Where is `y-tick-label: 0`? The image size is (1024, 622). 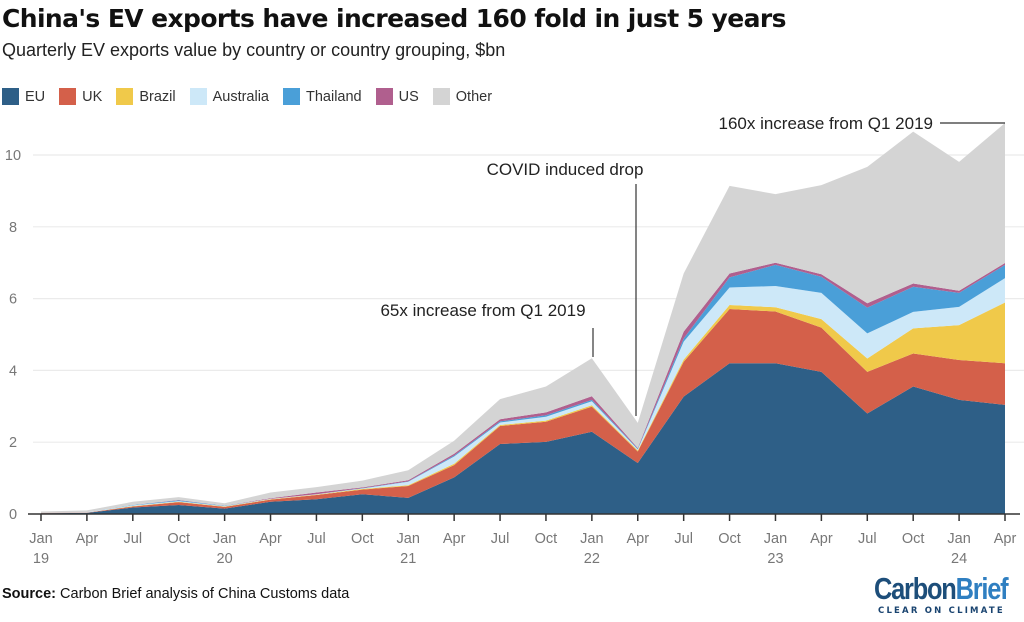
y-tick-label: 0 is located at coordinates (13, 515).